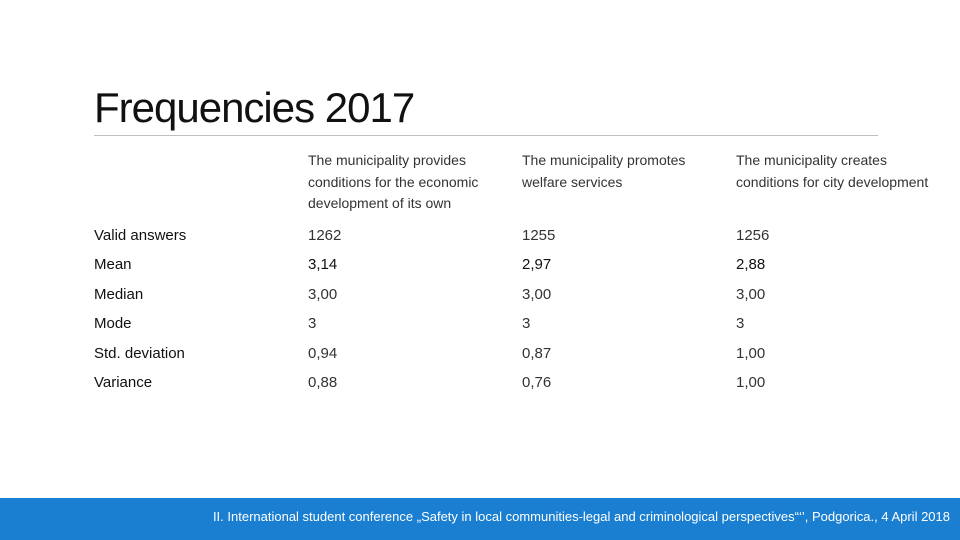  What do you see at coordinates (113, 264) in the screenshot?
I see `row-label: Mean` at bounding box center [113, 264].